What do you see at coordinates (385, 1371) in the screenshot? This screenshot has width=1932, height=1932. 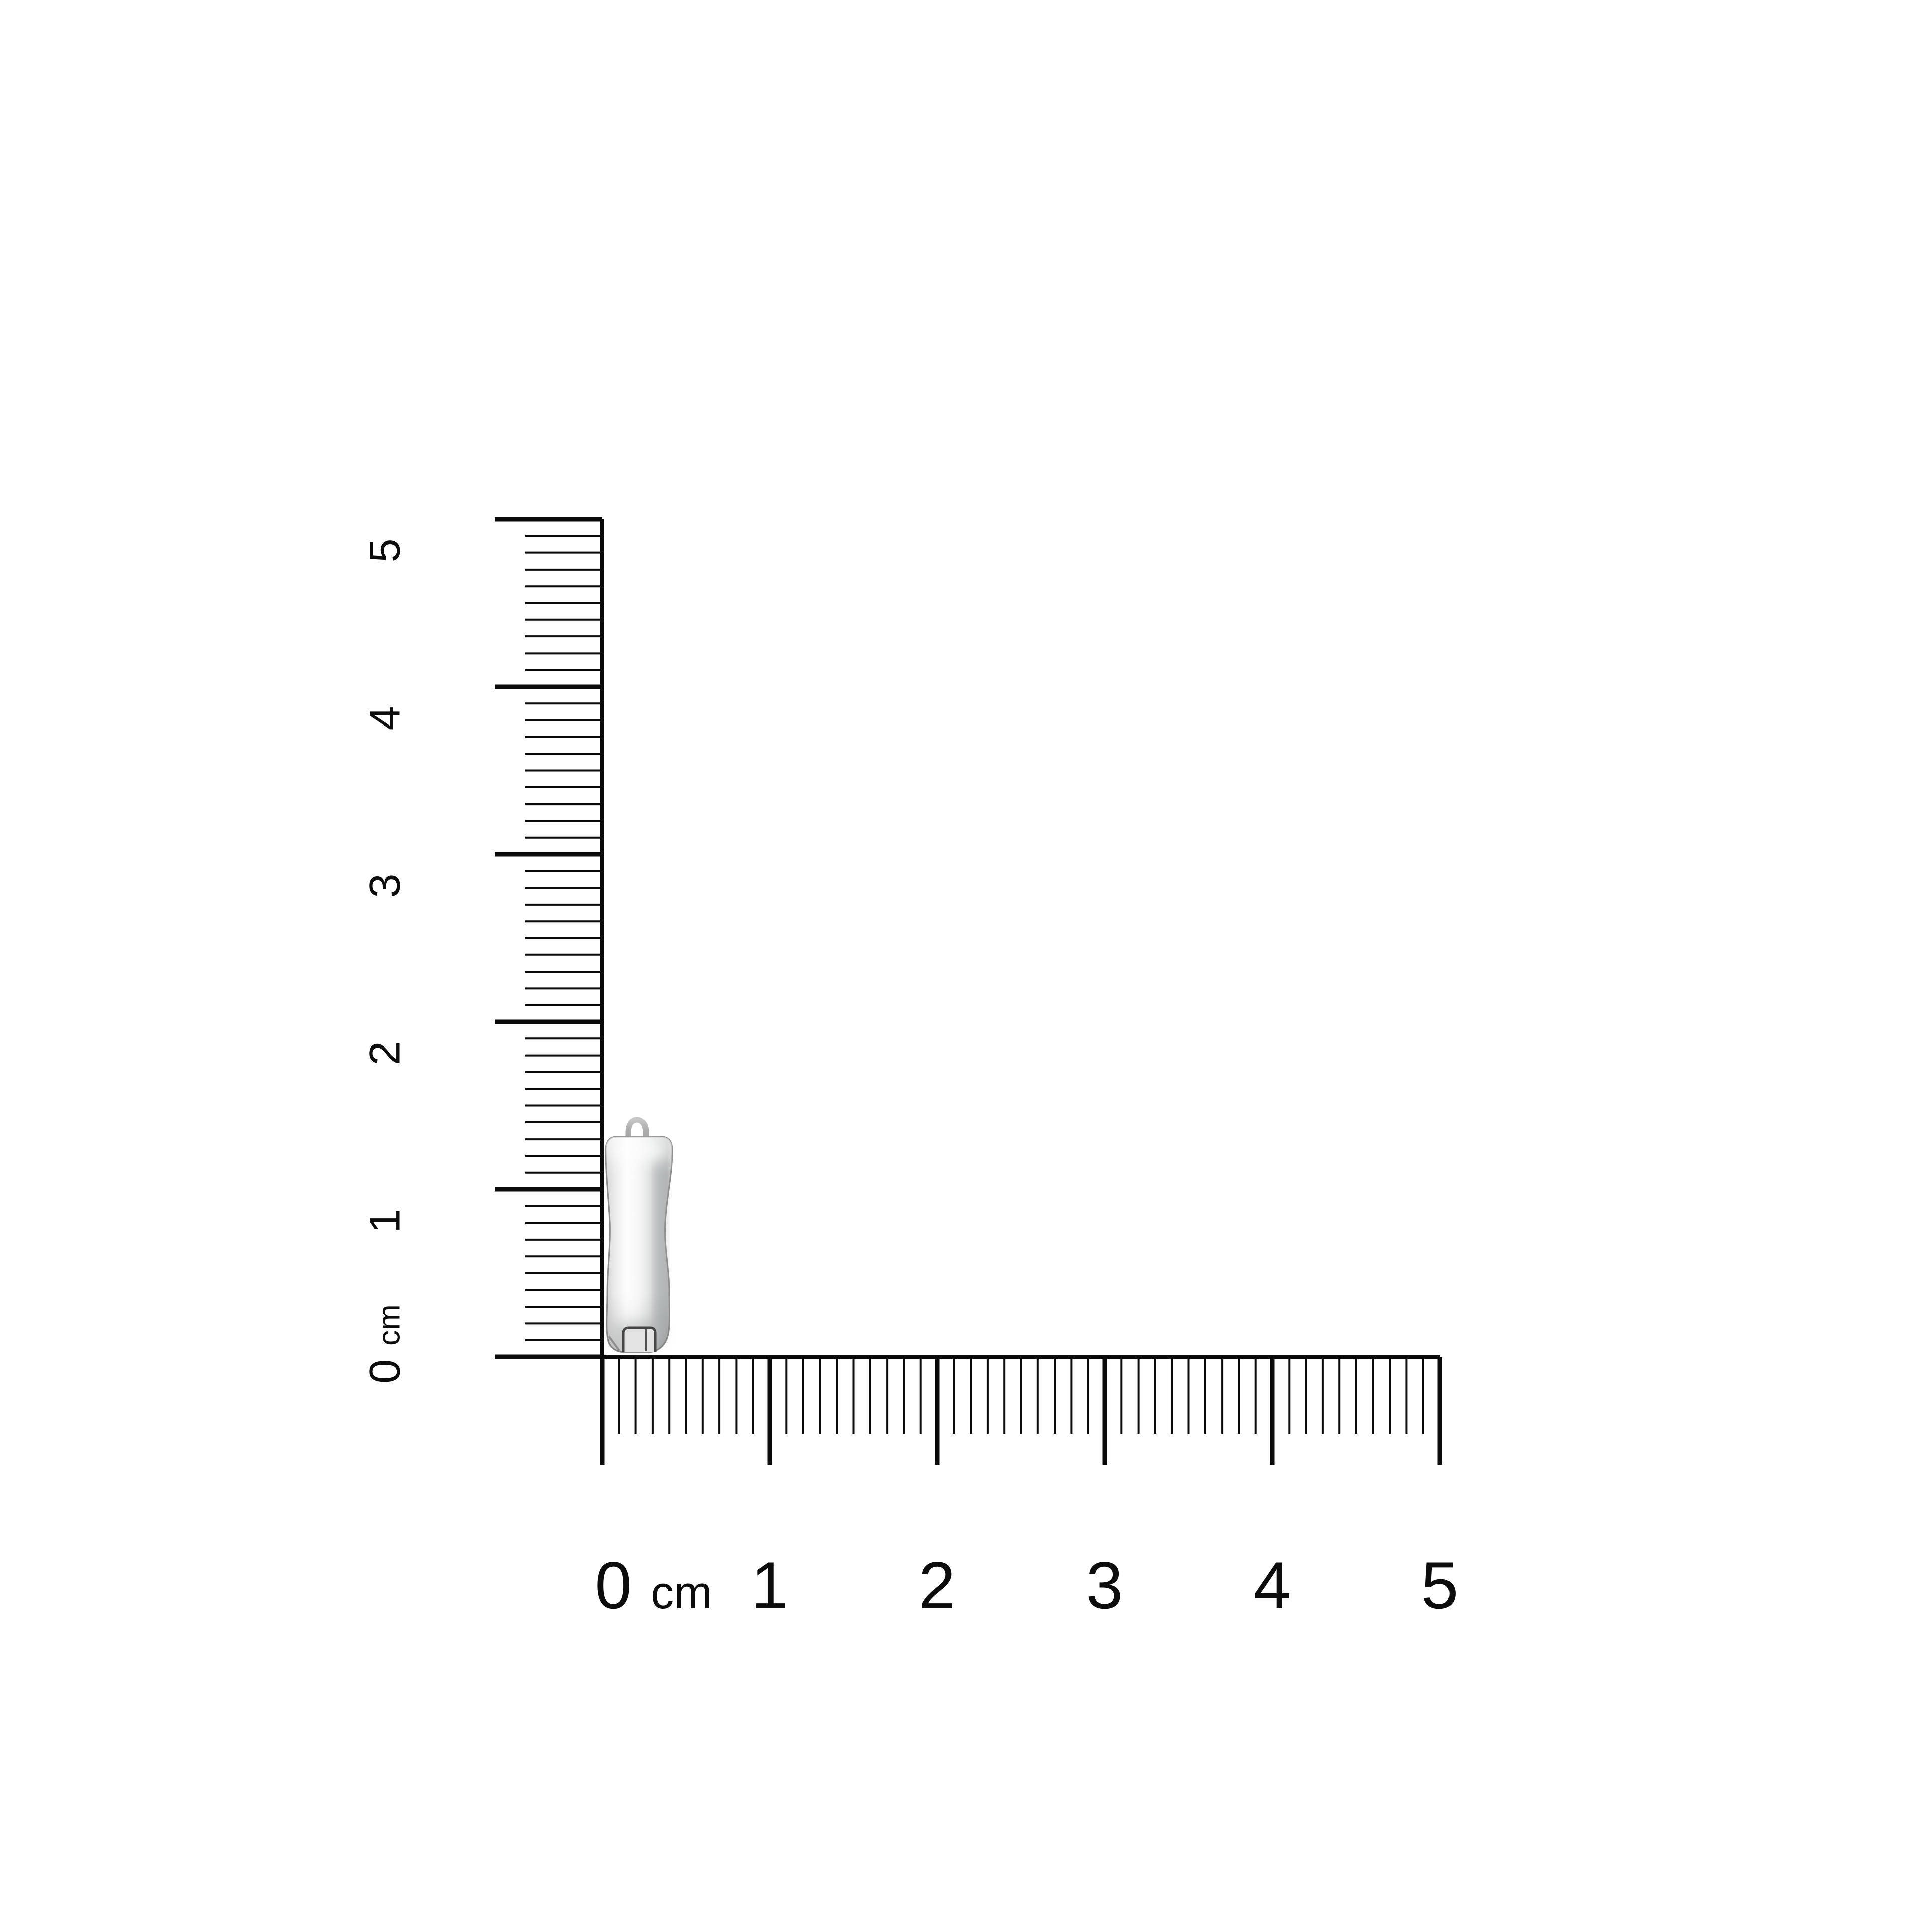 I see `vertical-ruler-number: 0` at bounding box center [385, 1371].